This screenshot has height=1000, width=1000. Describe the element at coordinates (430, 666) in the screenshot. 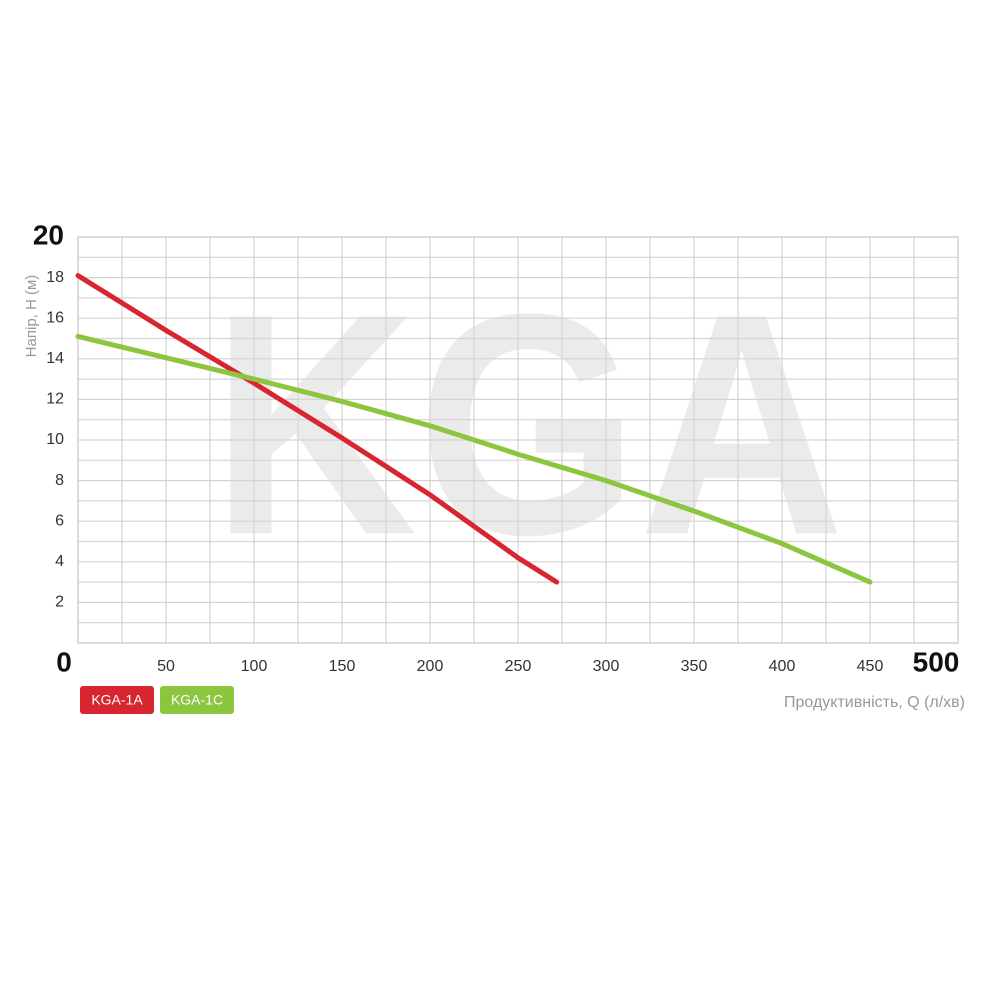

I see `x-tick-label: 200` at that location.